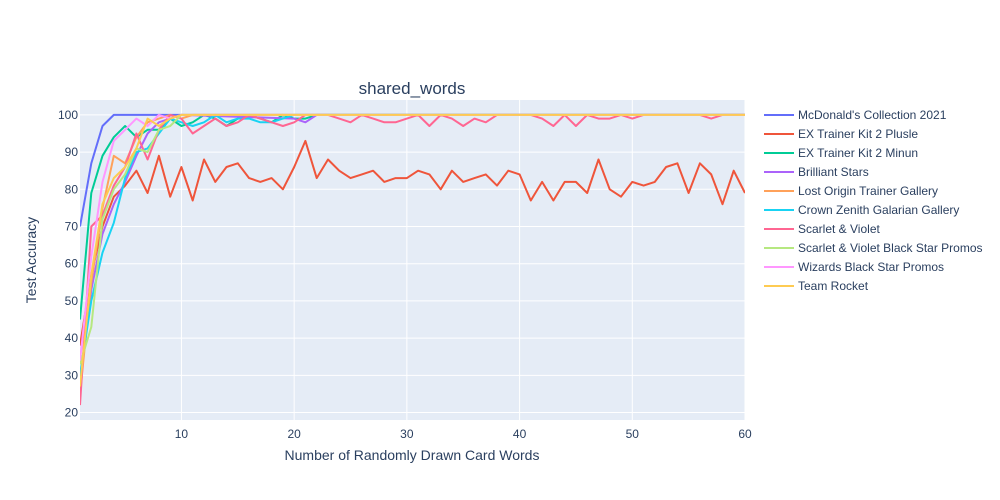  What do you see at coordinates (412, 88) in the screenshot?
I see `chart-title: shared_words` at bounding box center [412, 88].